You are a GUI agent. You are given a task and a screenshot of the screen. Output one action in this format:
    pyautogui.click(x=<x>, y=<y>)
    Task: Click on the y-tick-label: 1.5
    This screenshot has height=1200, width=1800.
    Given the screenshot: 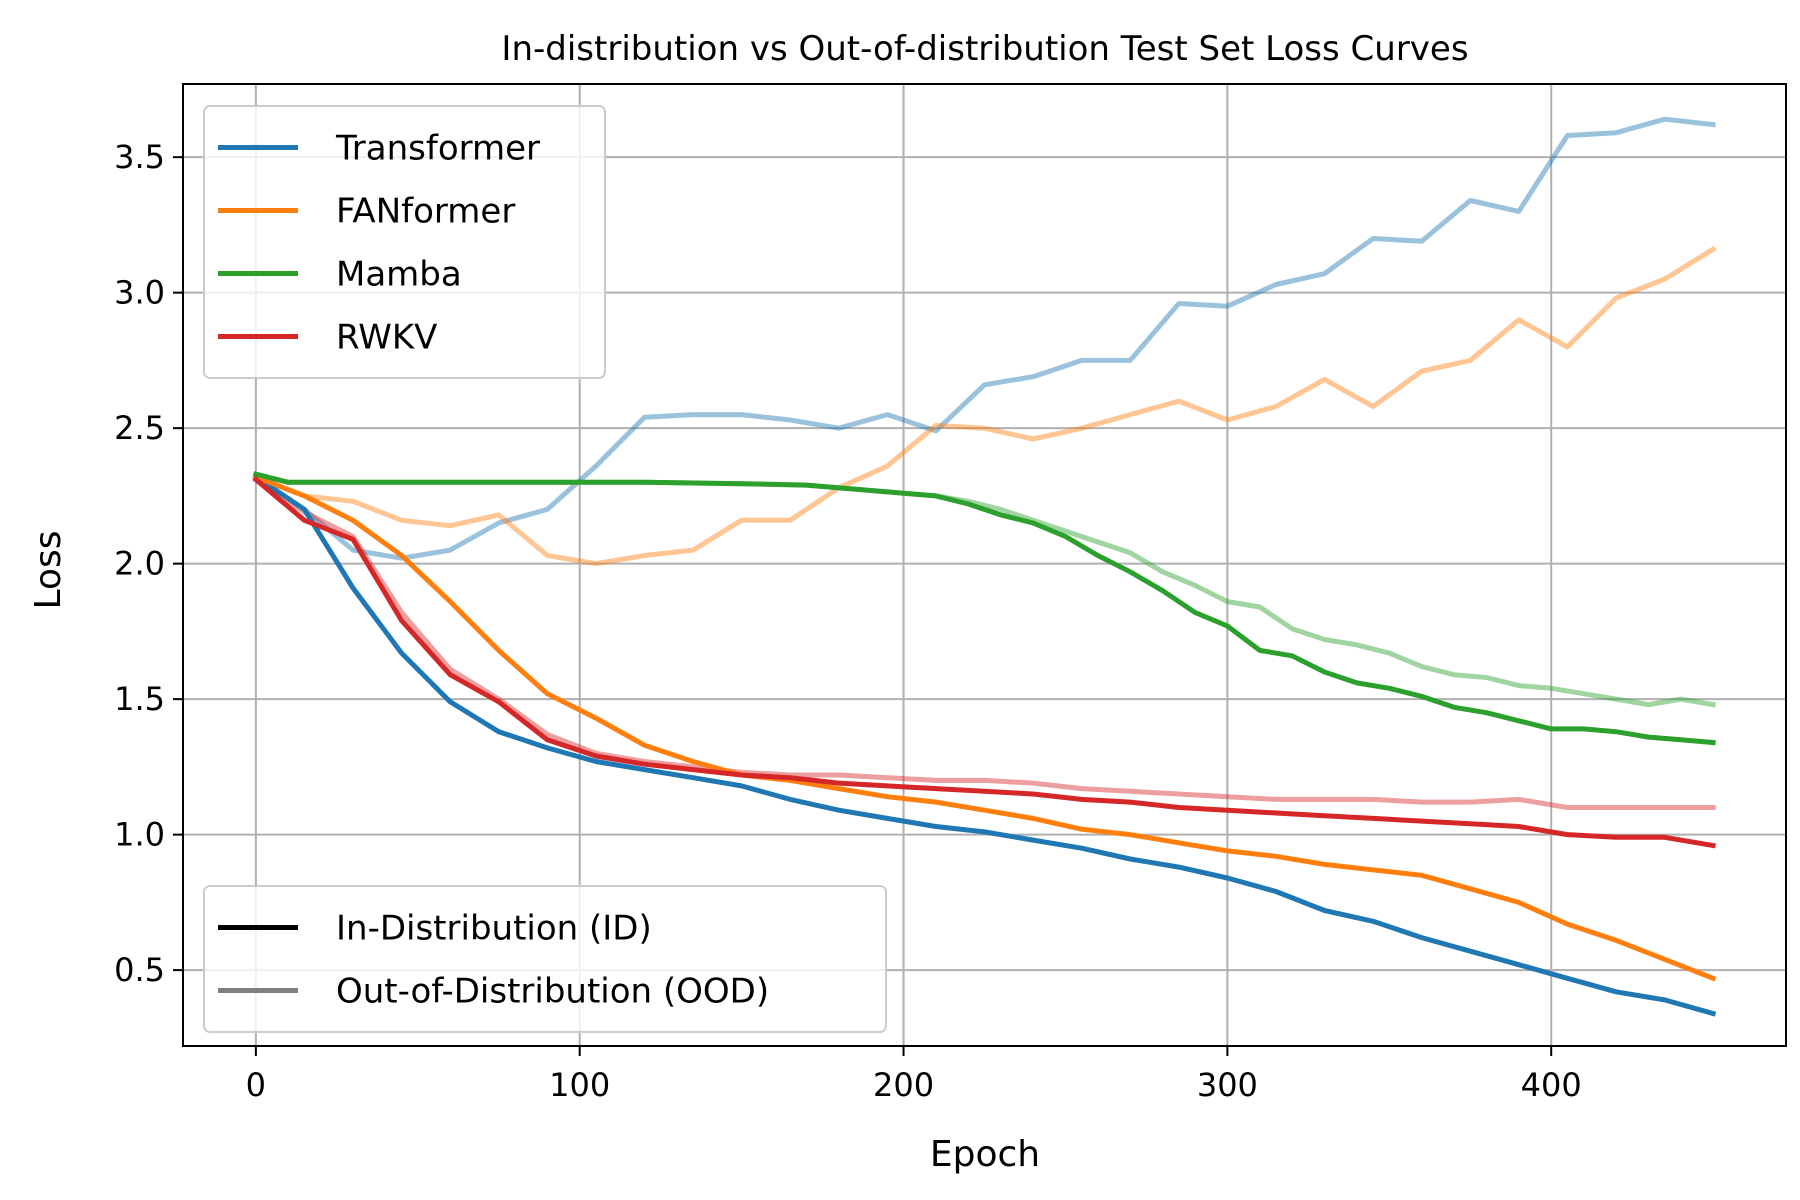 What is the action you would take?
    pyautogui.click(x=139, y=699)
    